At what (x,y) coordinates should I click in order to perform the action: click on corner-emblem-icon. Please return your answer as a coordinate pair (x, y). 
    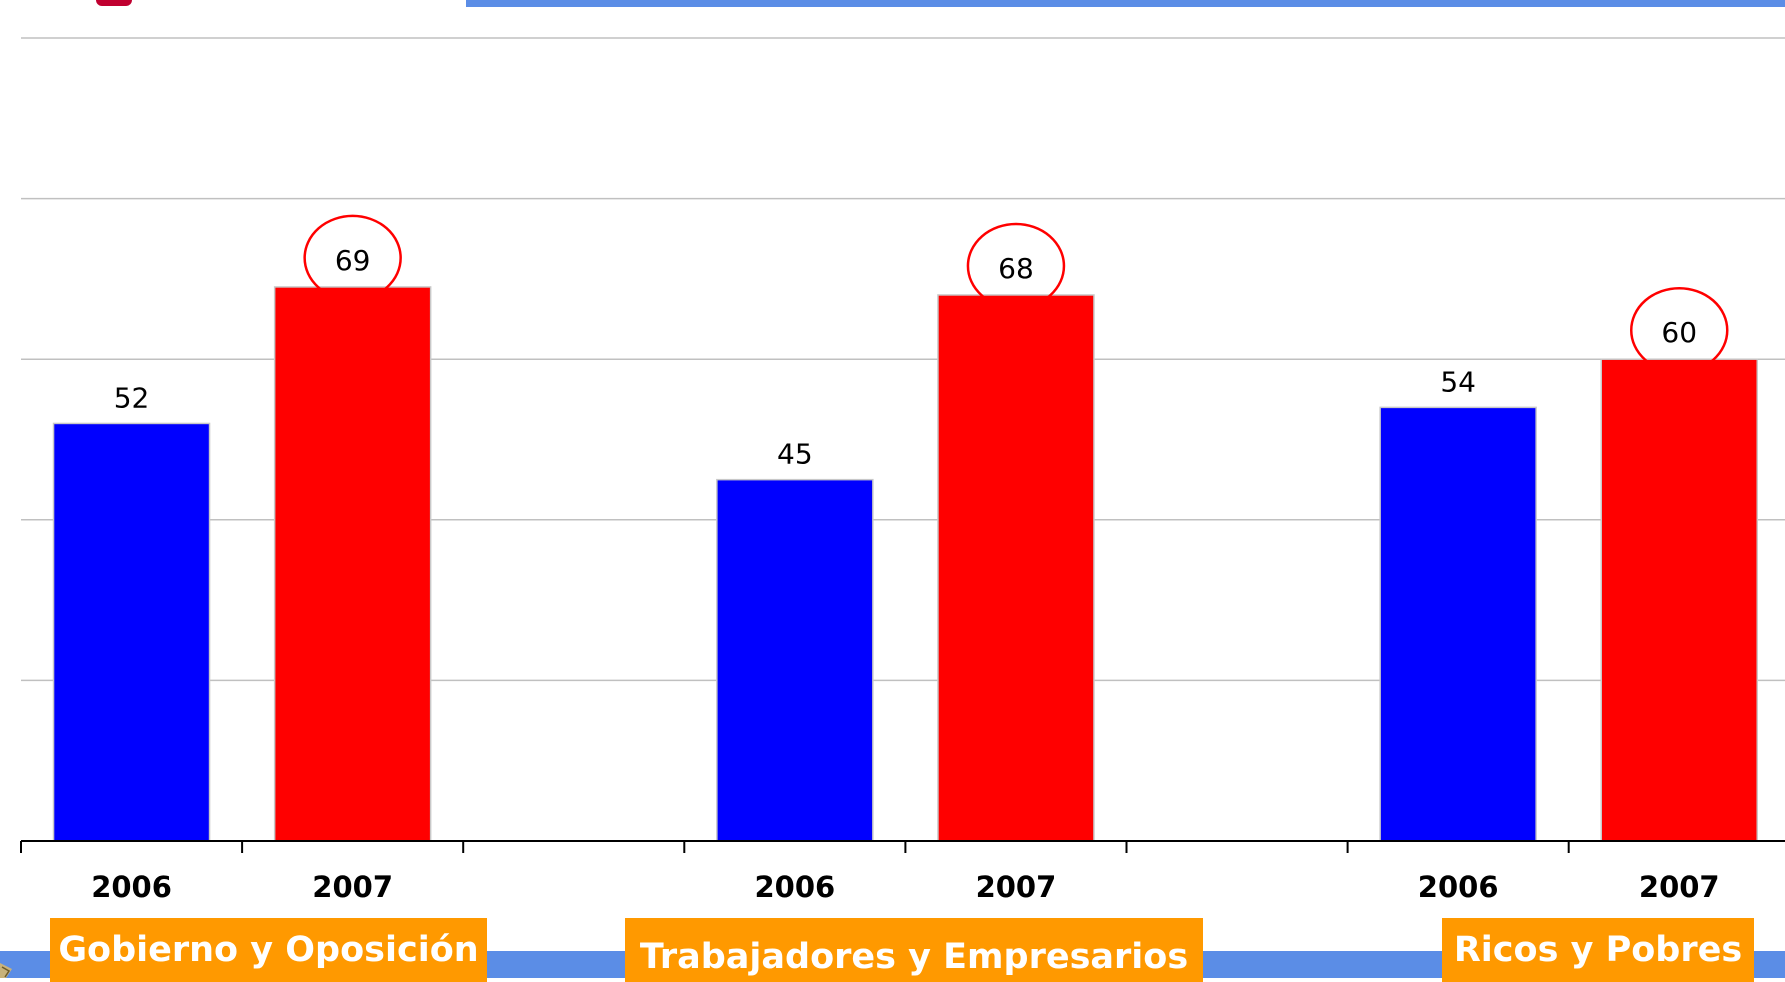
    Looking at the image, I should click on (6, 970).